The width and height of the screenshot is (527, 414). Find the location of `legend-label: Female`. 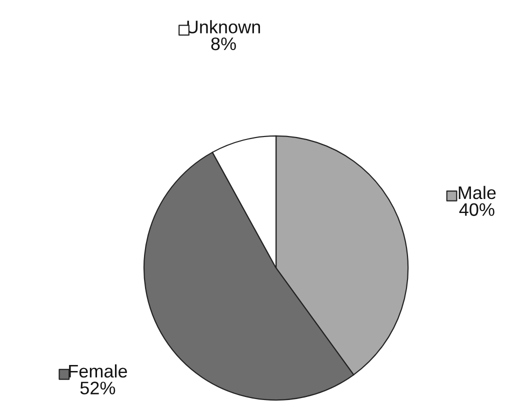

legend-label: Female is located at coordinates (98, 371).